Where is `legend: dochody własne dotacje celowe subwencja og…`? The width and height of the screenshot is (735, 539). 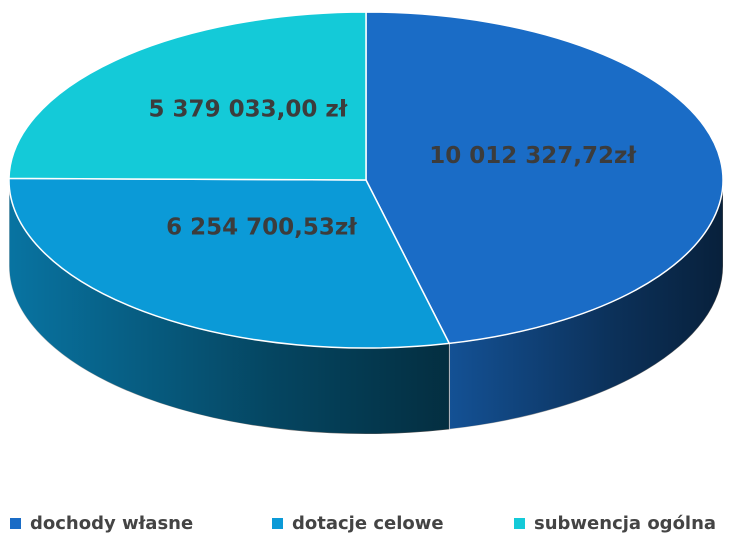 legend: dochody własne dotacje celowe subwencja og… is located at coordinates (363, 523).